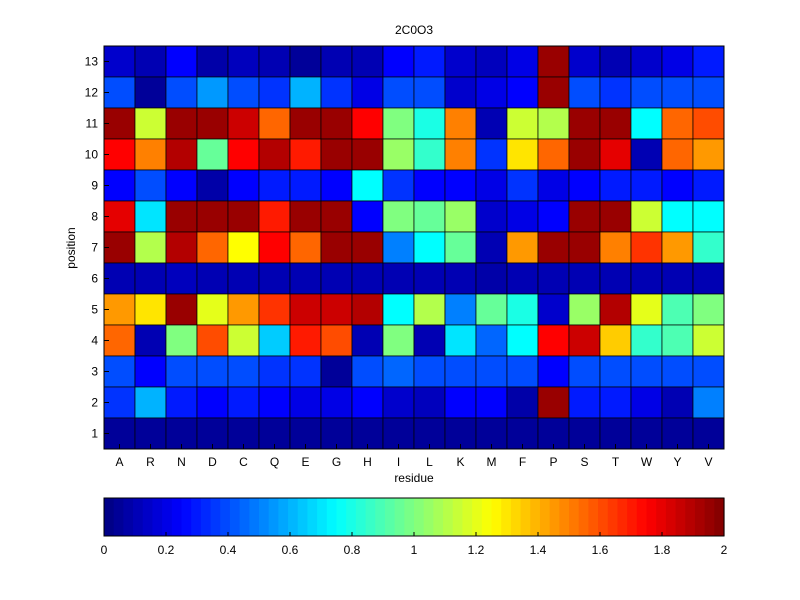  Describe the element at coordinates (460, 462) in the screenshot. I see `x-tick-label: K` at that location.